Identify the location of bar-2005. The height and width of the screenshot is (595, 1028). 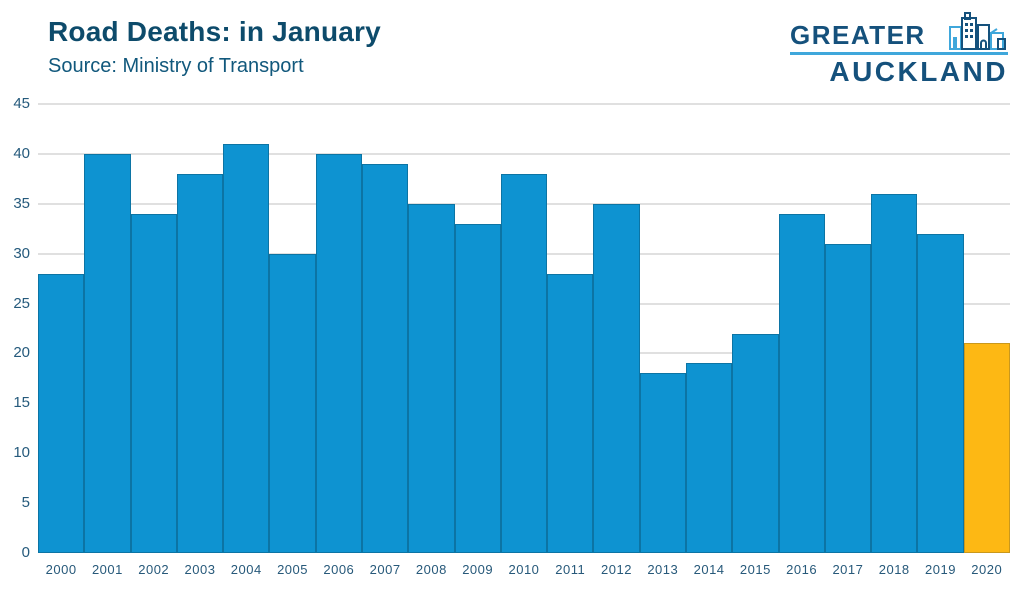
(292, 403).